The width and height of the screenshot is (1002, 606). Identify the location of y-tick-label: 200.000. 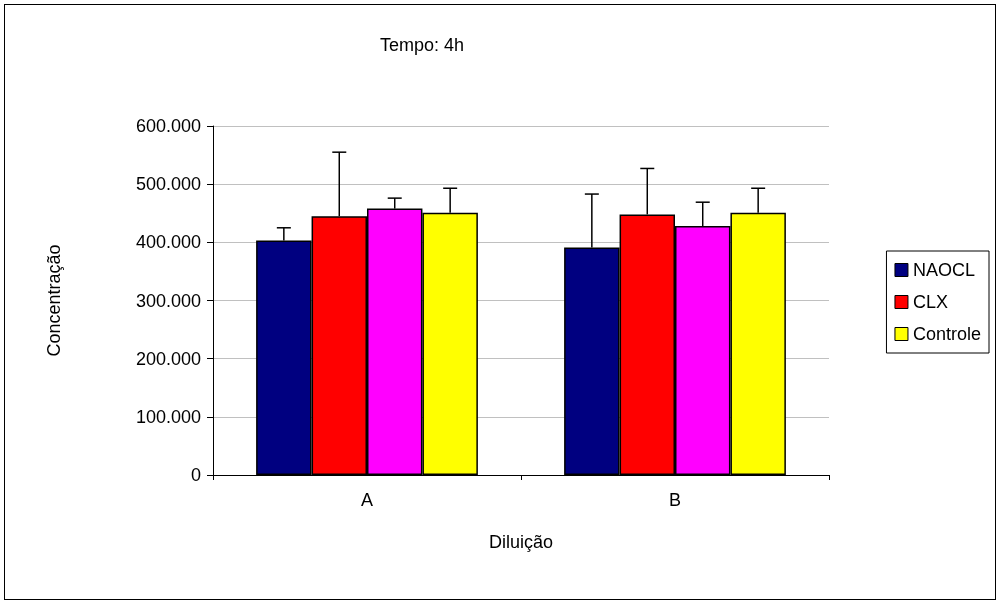
(168, 358).